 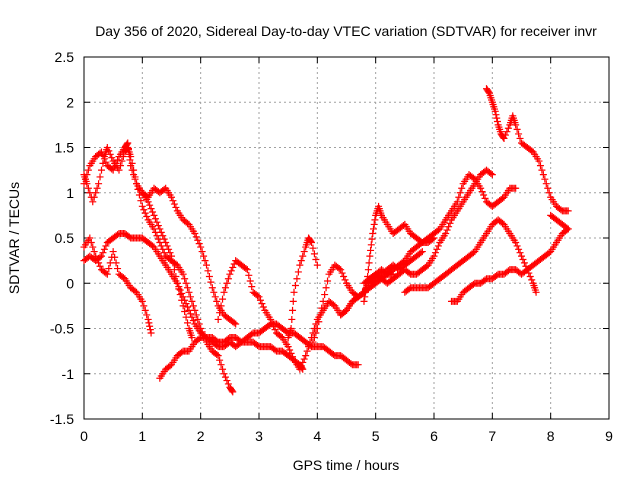 I want to click on y-tick-label: -1.5, so click(x=62, y=419).